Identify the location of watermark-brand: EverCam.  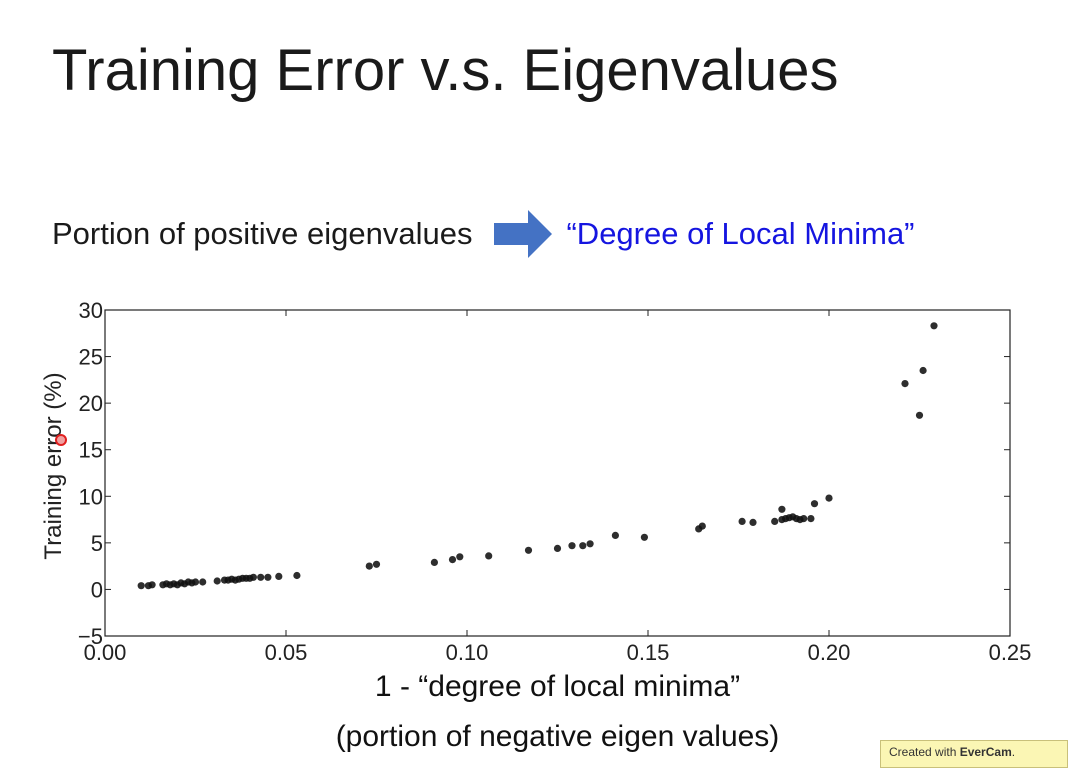
(985, 752).